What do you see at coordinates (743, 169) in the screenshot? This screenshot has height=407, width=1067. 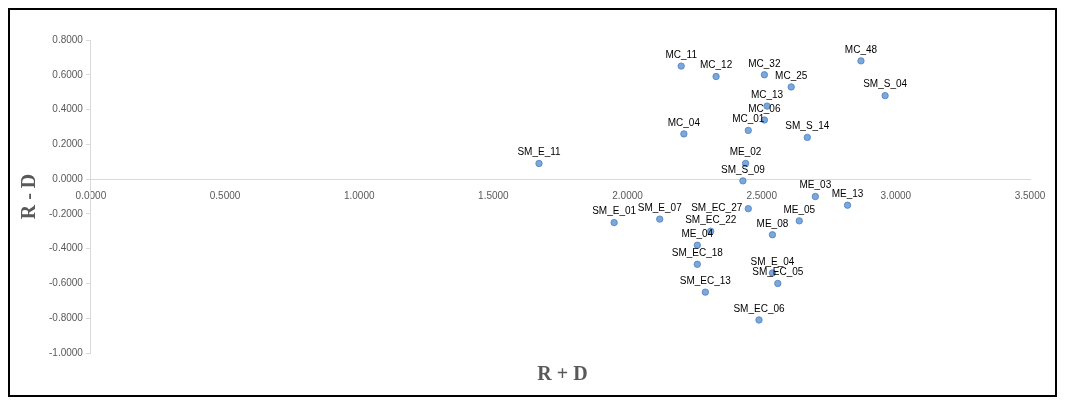 I see `annotation: SM_S_09` at bounding box center [743, 169].